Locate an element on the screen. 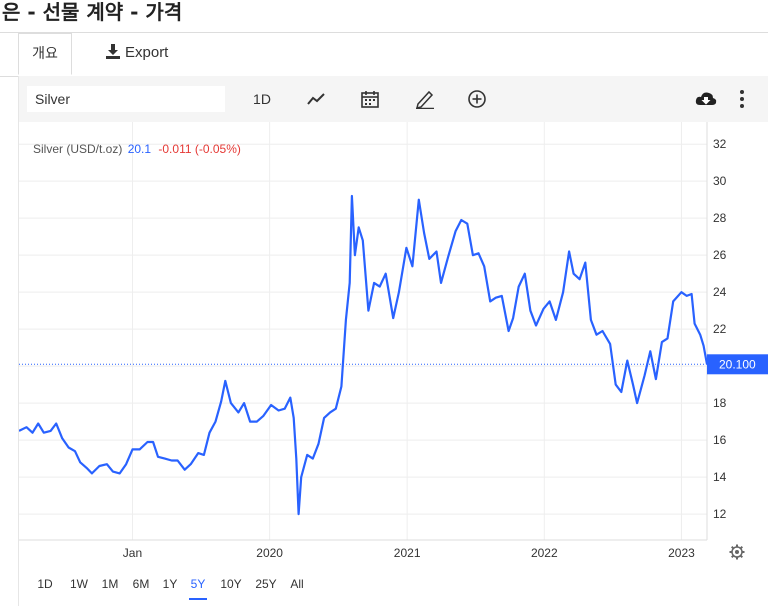 The width and height of the screenshot is (768, 610). download-button is located at coordinates (706, 99).